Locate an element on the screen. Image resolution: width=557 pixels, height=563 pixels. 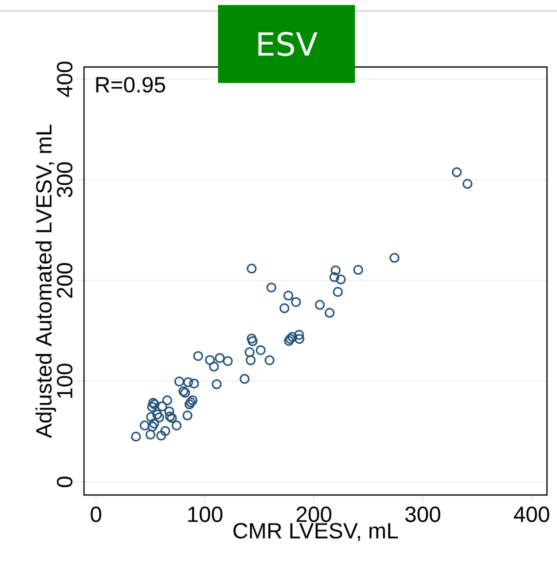
y-tick-label: 0 is located at coordinates (64, 482).